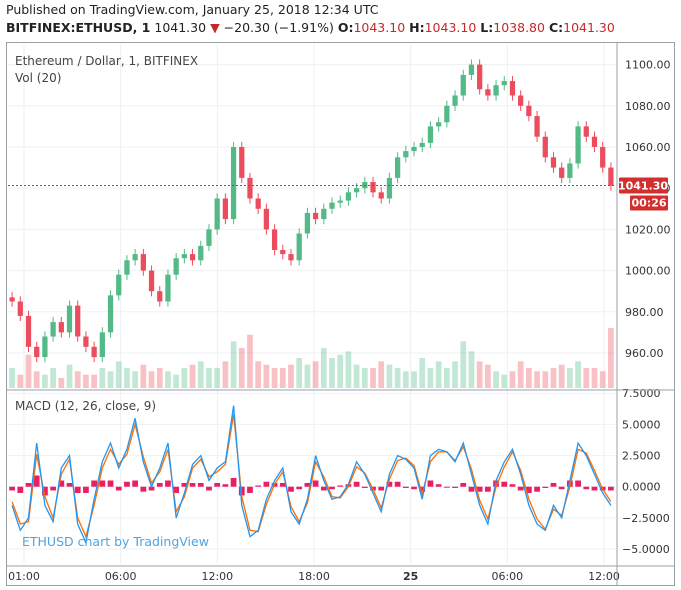 The width and height of the screenshot is (681, 590). Describe the element at coordinates (311, 358) in the screenshot. I see `volume-bars` at that location.